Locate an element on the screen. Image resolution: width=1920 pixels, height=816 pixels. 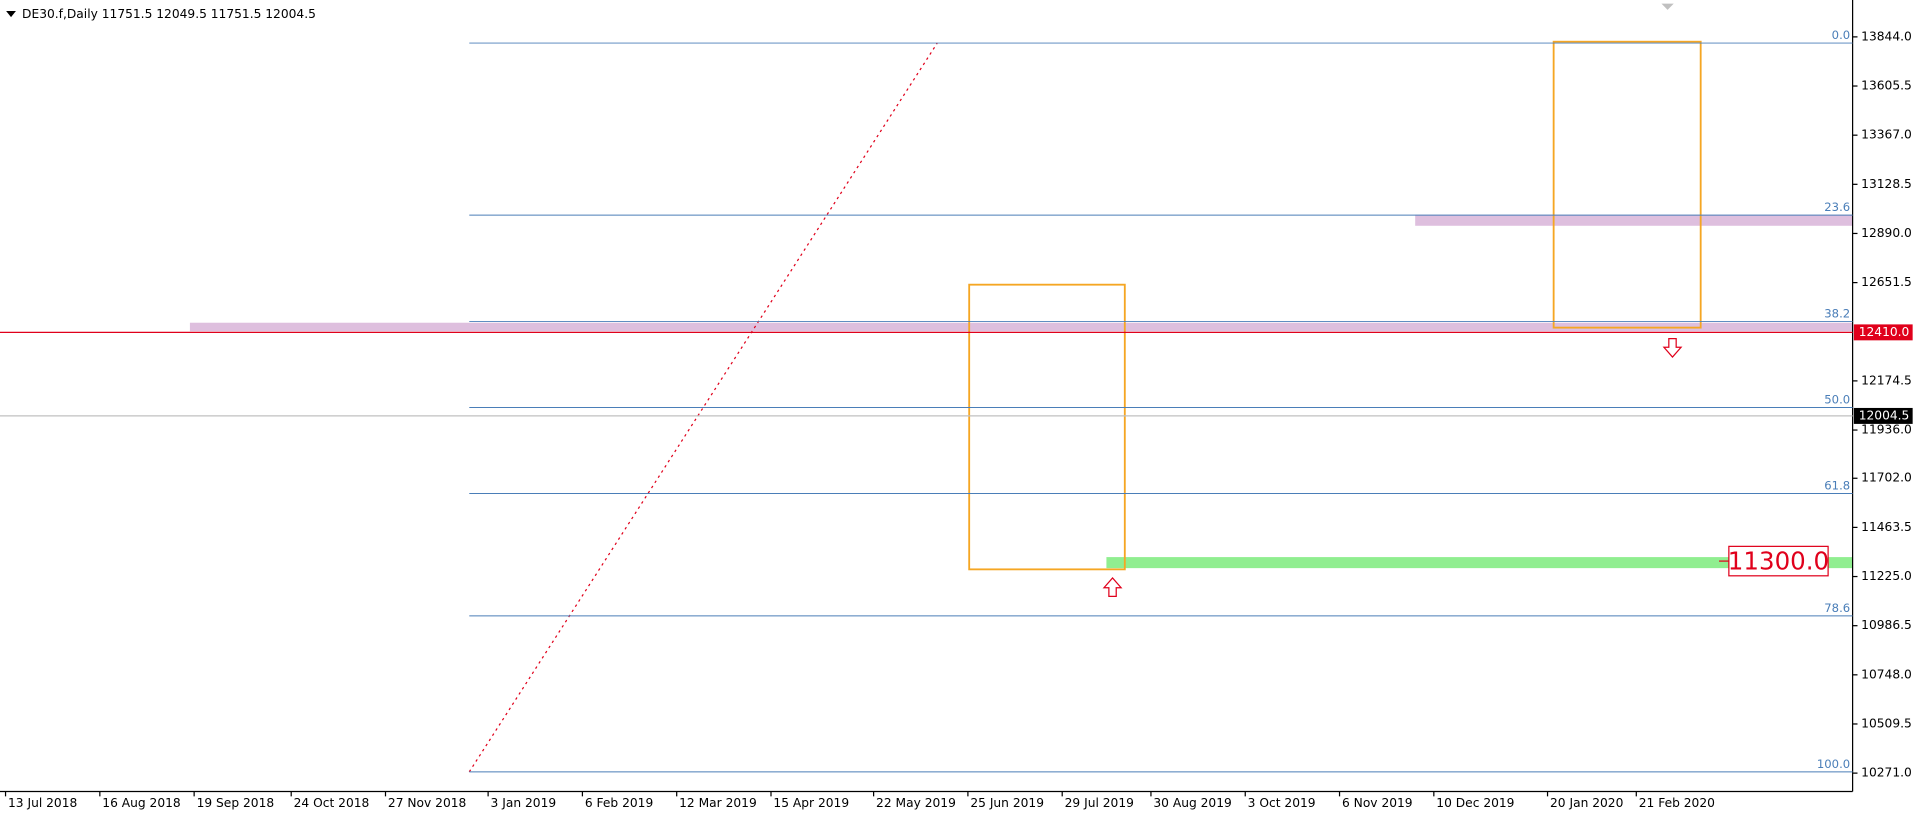
x-tick-label: 27 Nov 2018 is located at coordinates (427, 803).